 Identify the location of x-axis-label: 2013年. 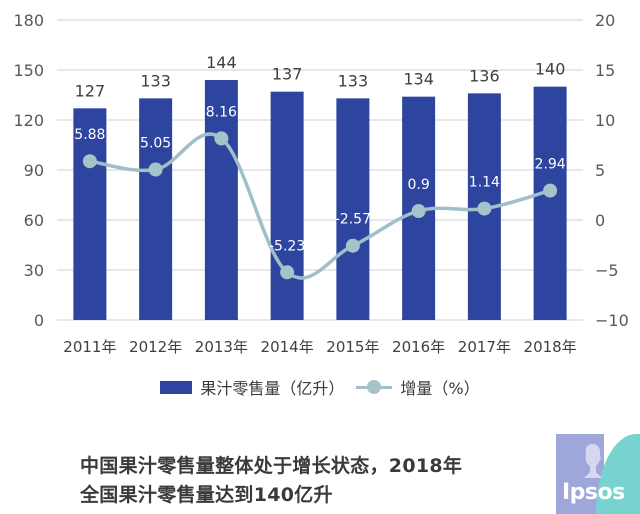
(221, 347).